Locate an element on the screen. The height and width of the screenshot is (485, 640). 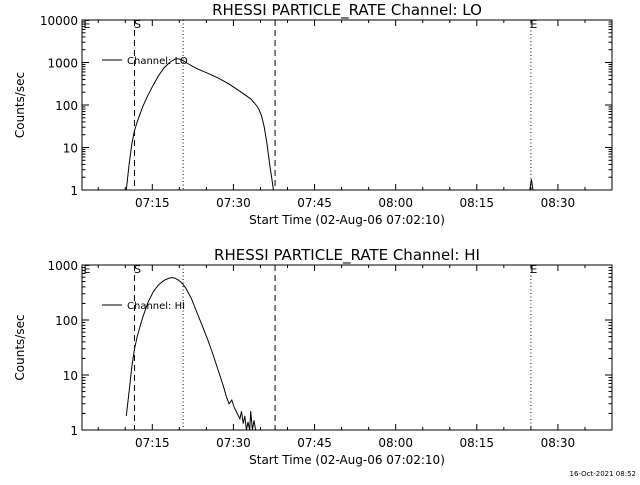
footer-timestamp: 16-Oct-2021 08:52 is located at coordinates (602, 474).